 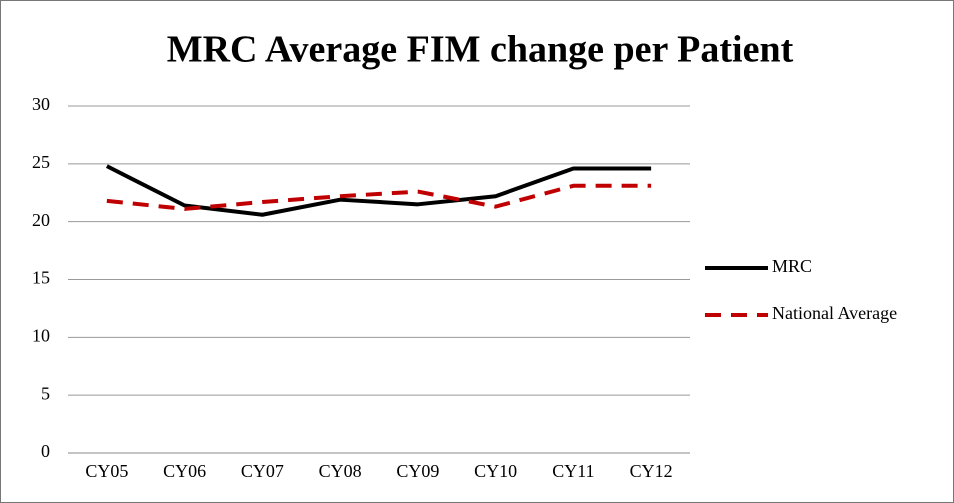 What do you see at coordinates (41, 162) in the screenshot?
I see `y-tick-label: 25` at bounding box center [41, 162].